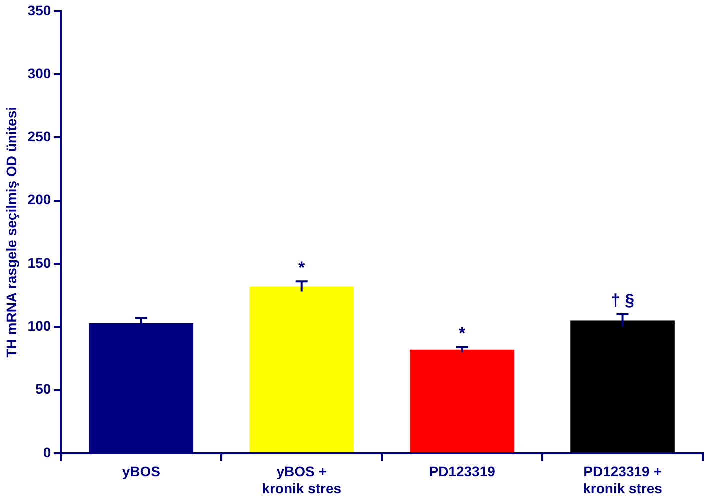  What do you see at coordinates (44, 389) in the screenshot?
I see `y-tick-label: 50` at bounding box center [44, 389].